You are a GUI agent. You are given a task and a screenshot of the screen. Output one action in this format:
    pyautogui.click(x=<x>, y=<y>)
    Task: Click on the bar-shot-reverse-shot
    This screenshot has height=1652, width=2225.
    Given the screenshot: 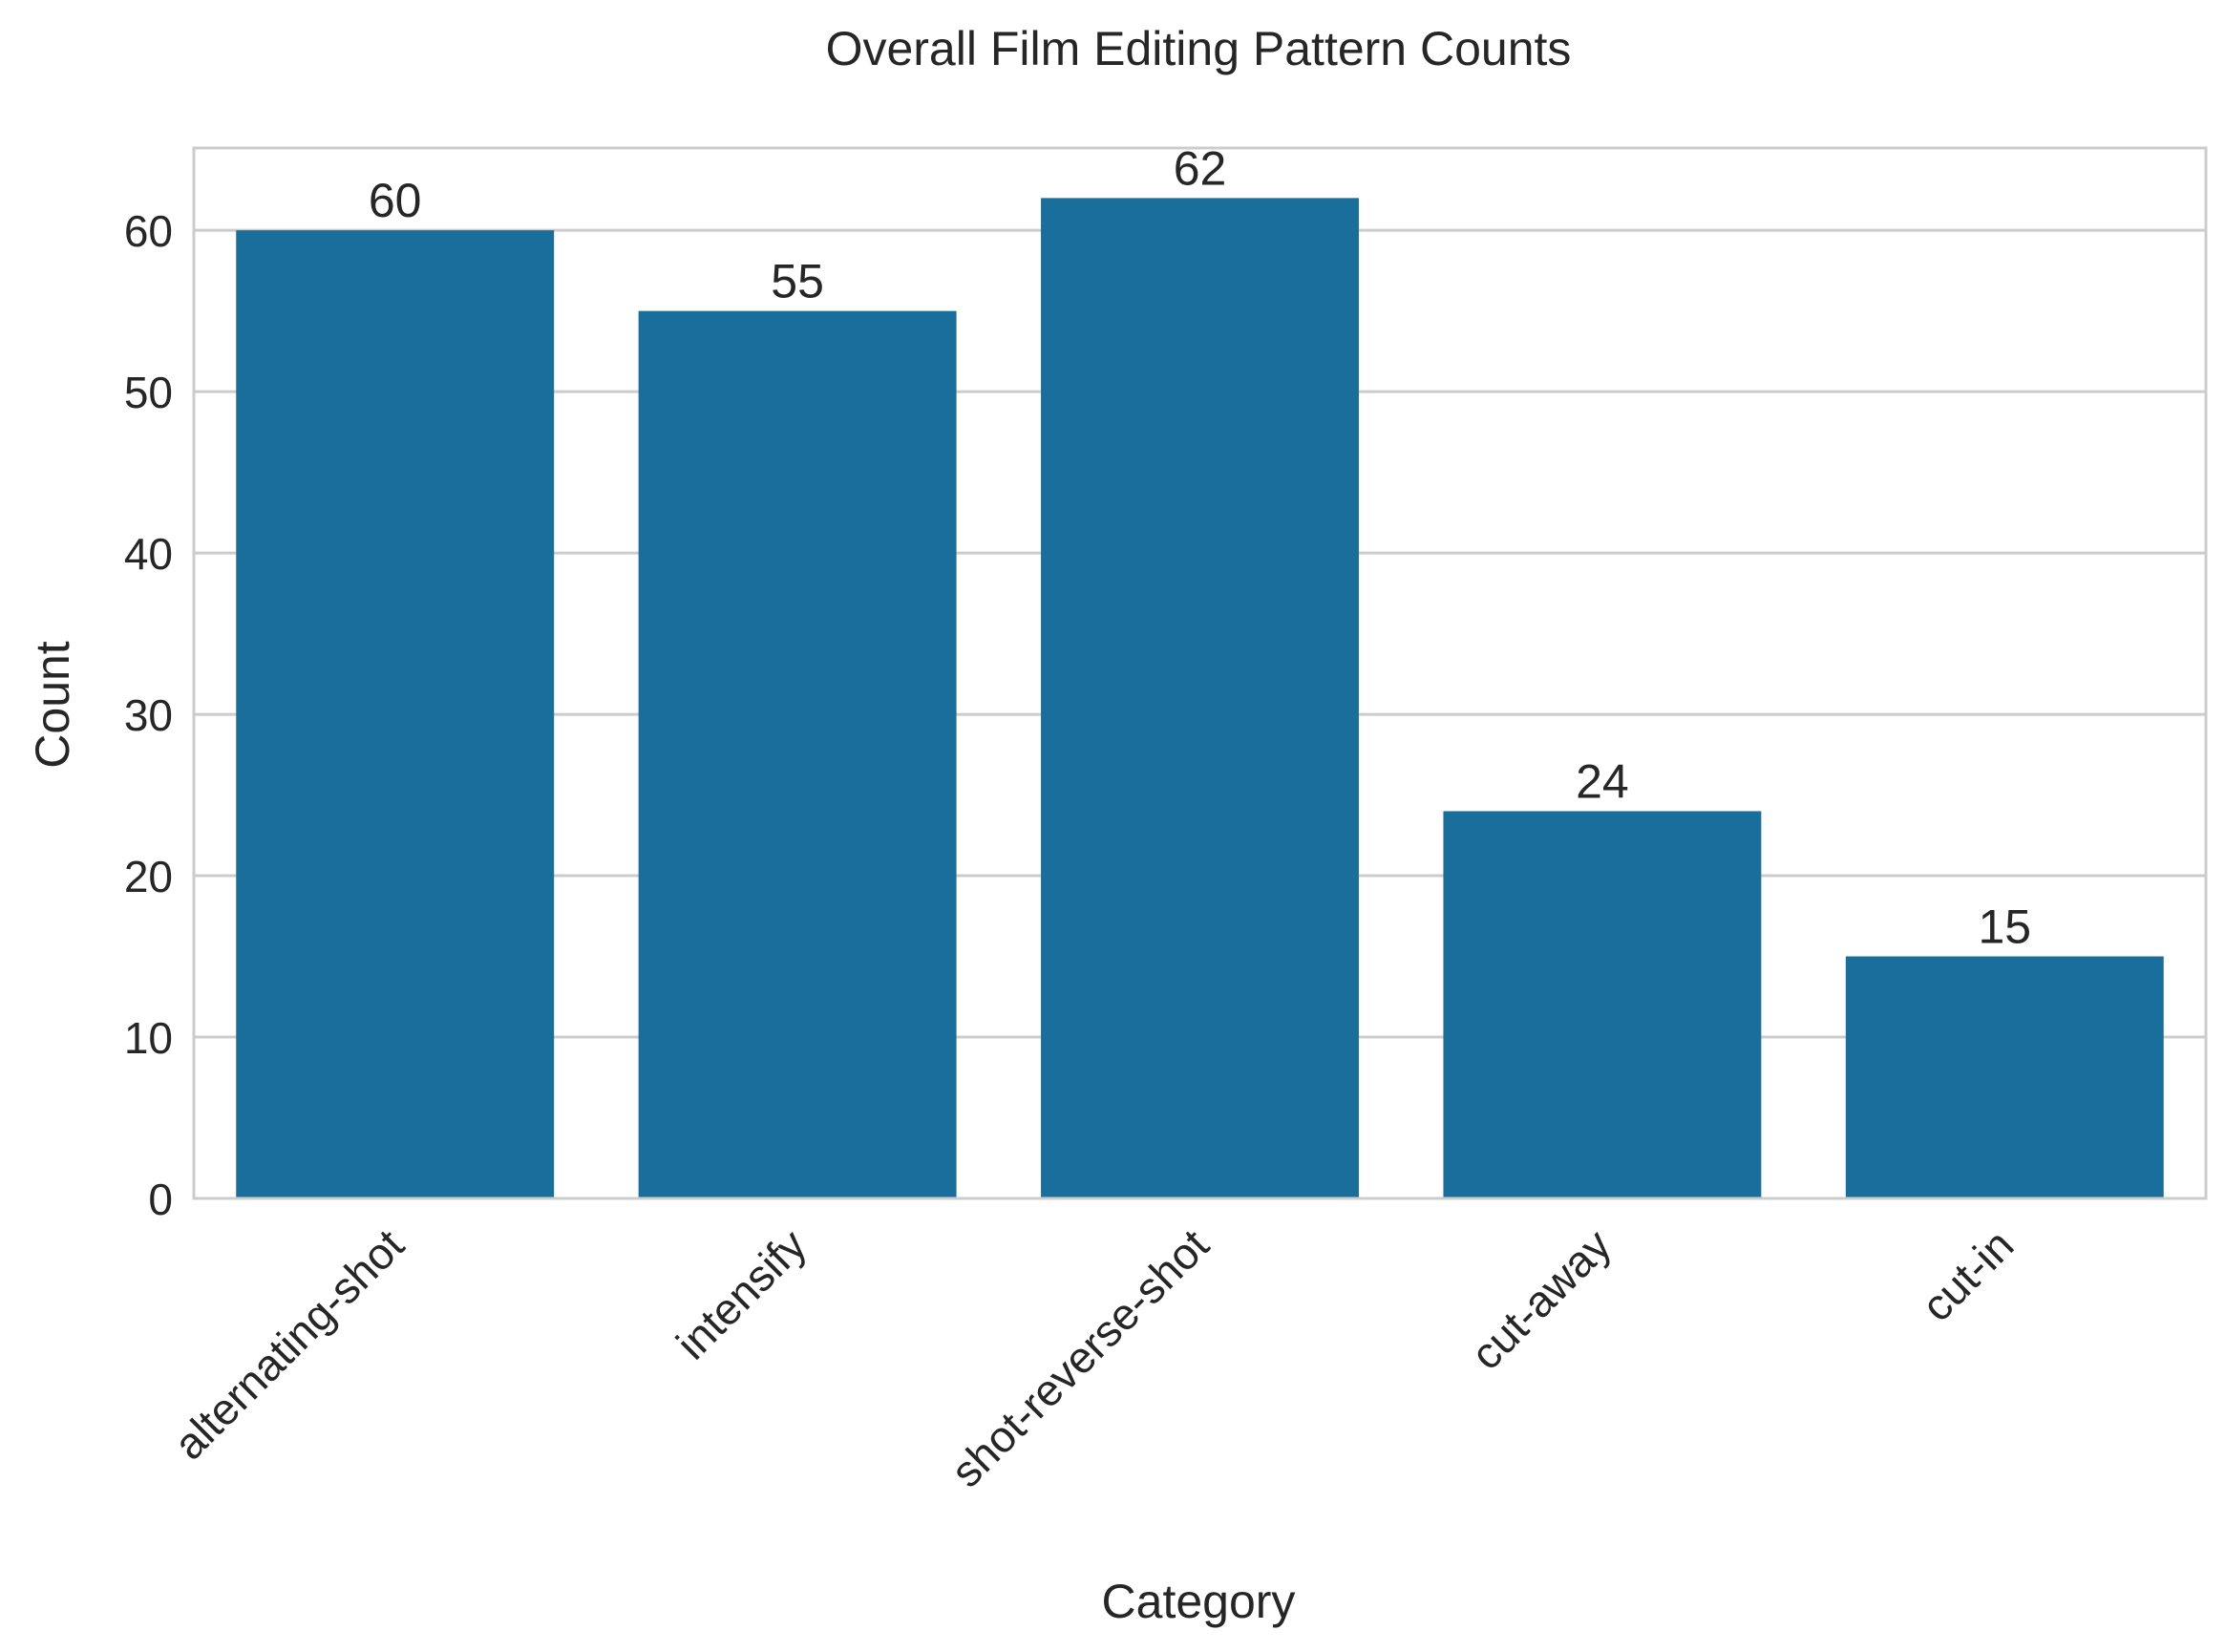 What is the action you would take?
    pyautogui.click(x=1200, y=698)
    